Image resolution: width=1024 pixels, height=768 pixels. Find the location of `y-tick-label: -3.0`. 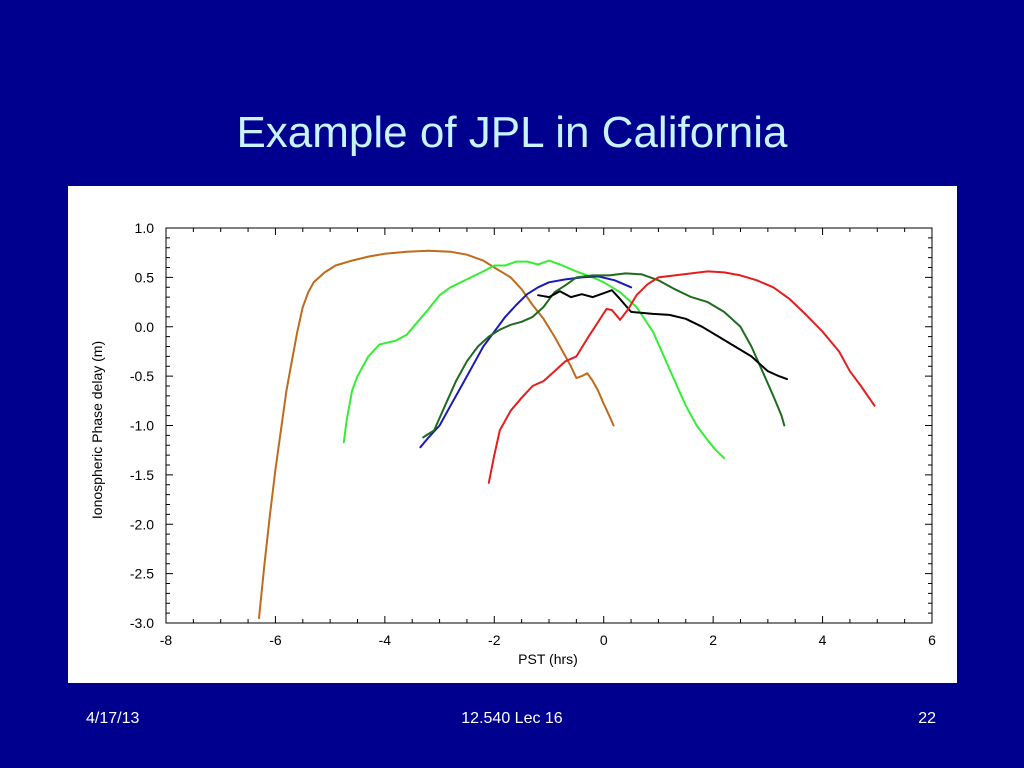

y-tick-label: -3.0 is located at coordinates (142, 623).